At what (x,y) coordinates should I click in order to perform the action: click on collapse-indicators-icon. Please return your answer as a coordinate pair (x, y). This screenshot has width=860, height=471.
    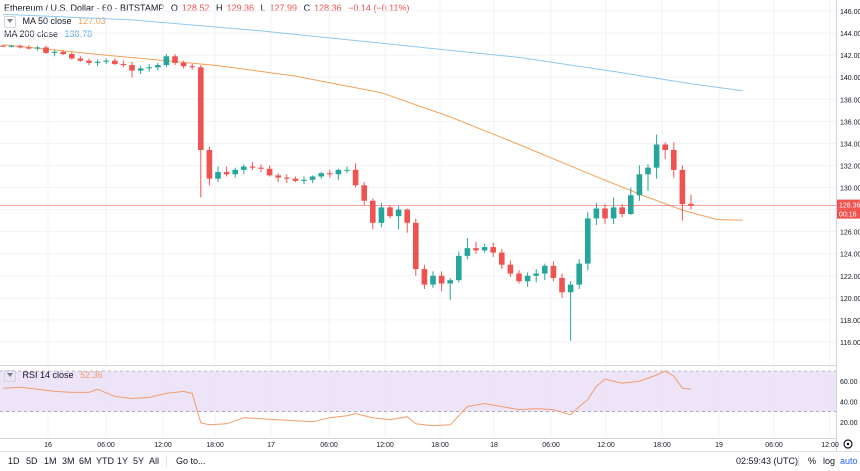
    Looking at the image, I should click on (10, 21).